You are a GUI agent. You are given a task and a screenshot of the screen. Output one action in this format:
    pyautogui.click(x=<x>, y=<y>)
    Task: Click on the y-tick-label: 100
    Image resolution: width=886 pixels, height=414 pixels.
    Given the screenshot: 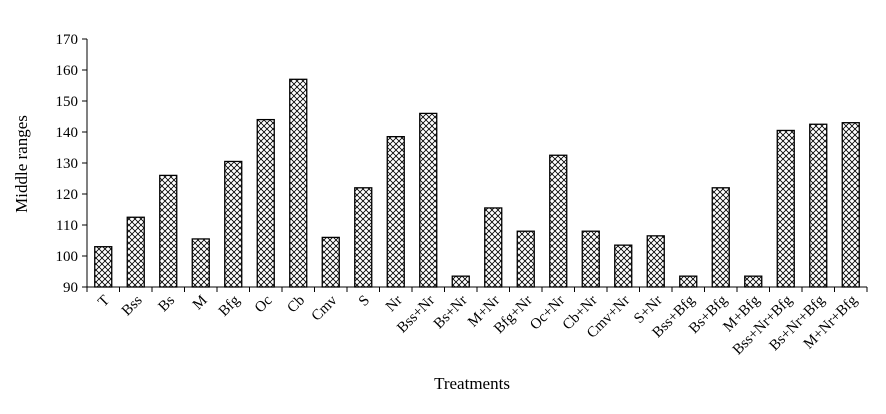 What is the action you would take?
    pyautogui.click(x=67, y=257)
    